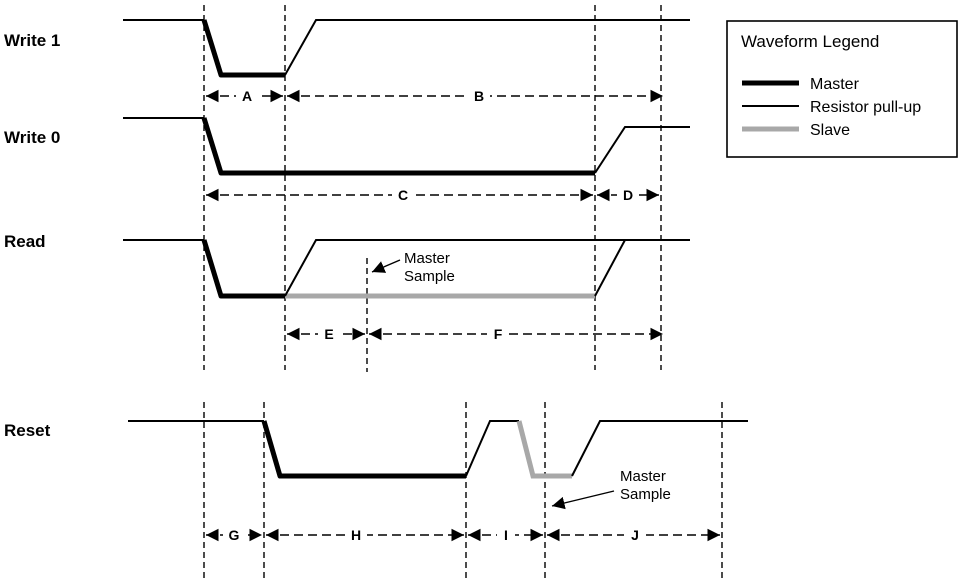  I want to click on segment-label-g: G, so click(234, 535).